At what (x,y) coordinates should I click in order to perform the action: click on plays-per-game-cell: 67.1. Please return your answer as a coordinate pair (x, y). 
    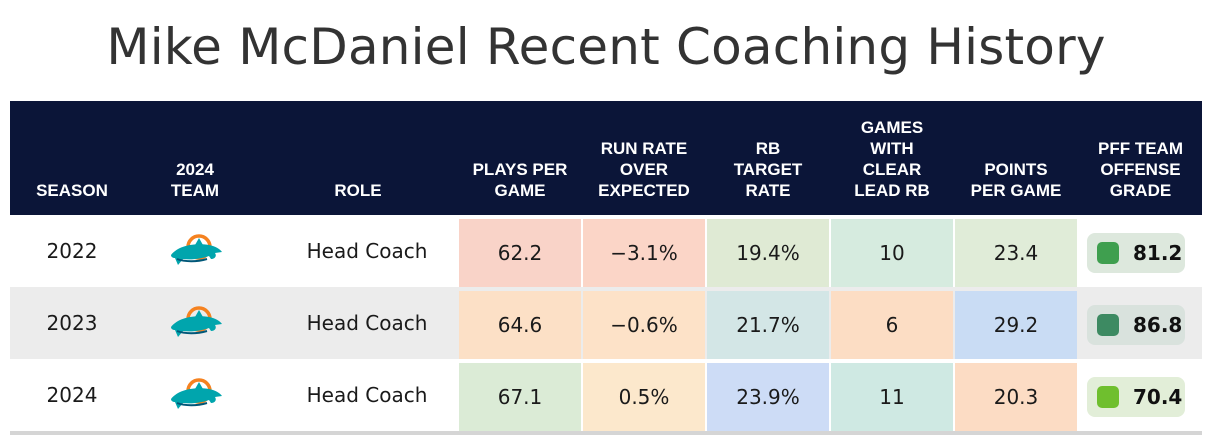
    Looking at the image, I should click on (520, 397).